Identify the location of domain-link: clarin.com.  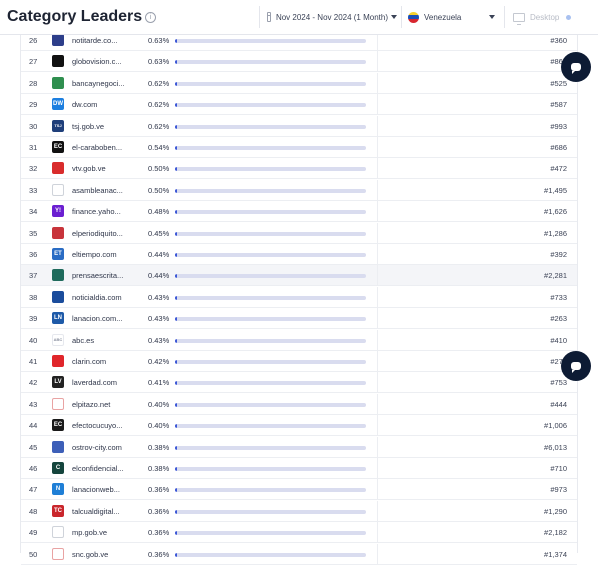
(89, 361).